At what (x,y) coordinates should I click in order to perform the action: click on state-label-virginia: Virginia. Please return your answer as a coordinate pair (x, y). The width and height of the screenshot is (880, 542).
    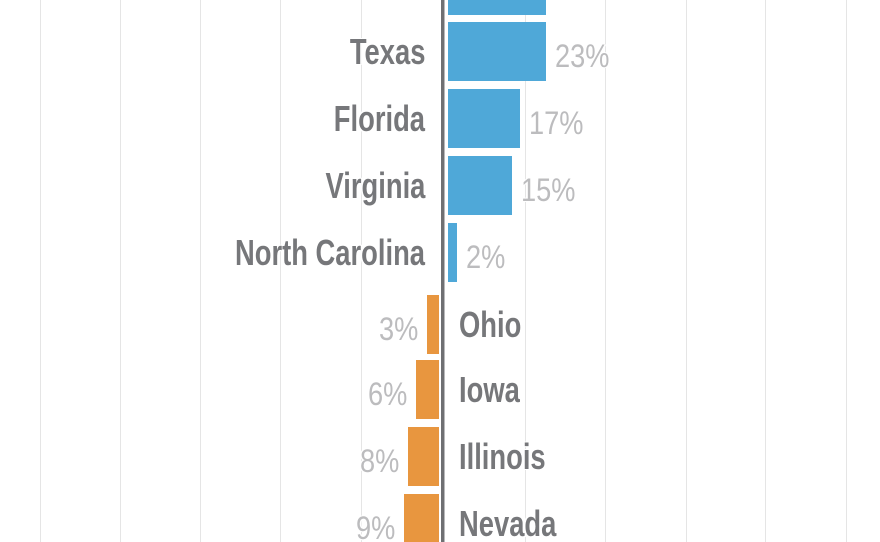
    Looking at the image, I should click on (375, 185).